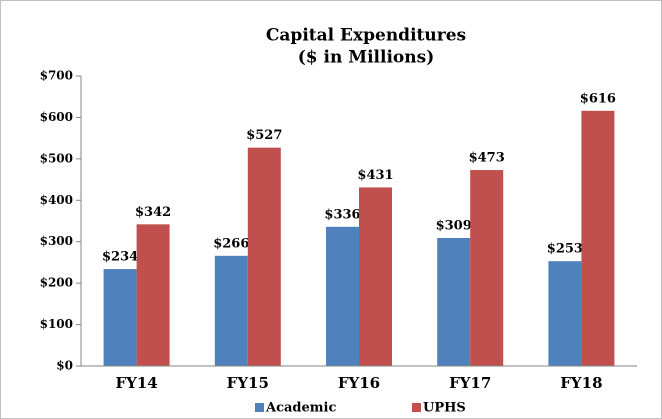 The height and width of the screenshot is (419, 662). What do you see at coordinates (56, 200) in the screenshot?
I see `y-tick-label: $400` at bounding box center [56, 200].